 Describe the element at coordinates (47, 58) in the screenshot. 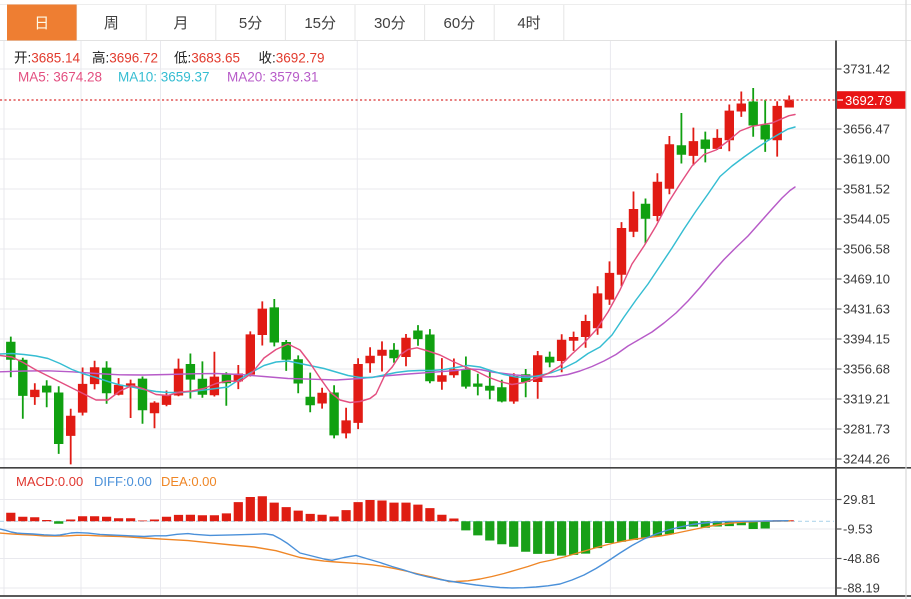

I see `svg-text: 开:3685.14` at that location.